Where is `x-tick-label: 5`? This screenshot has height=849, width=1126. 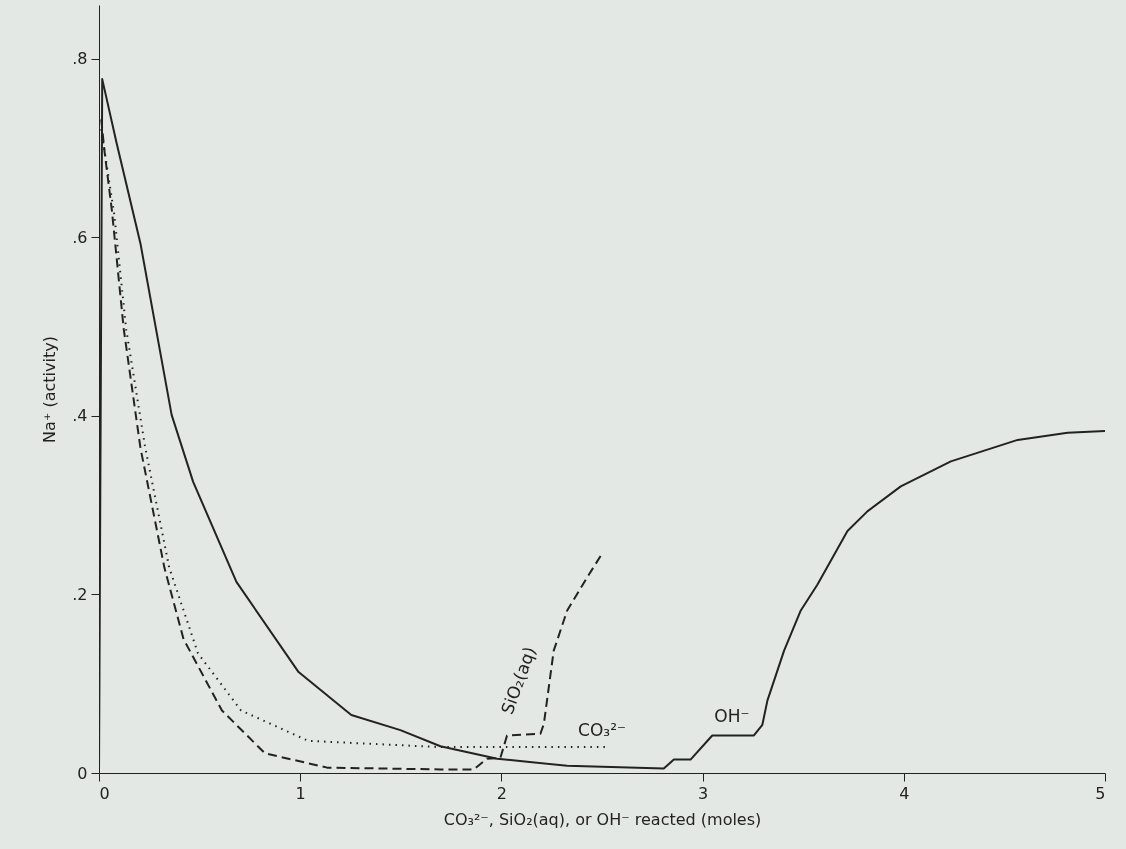
x-tick-label: 5 is located at coordinates (1100, 793).